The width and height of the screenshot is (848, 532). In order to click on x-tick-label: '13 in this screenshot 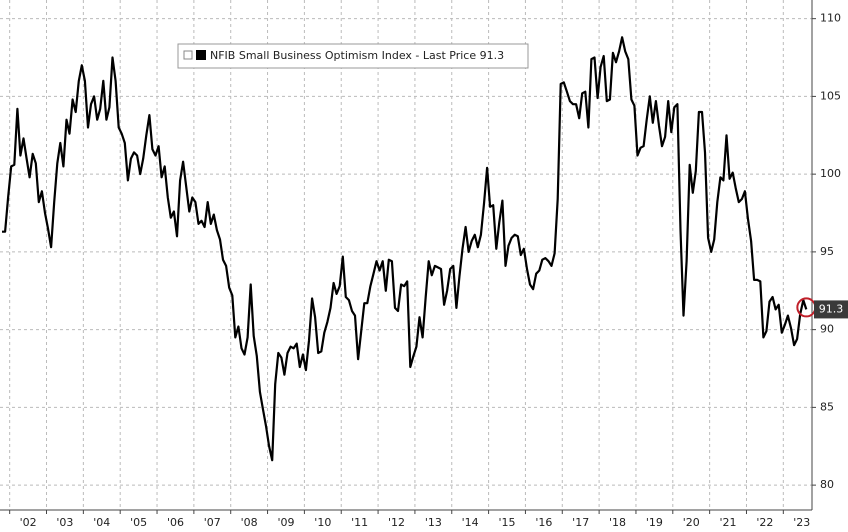, I will do `click(433, 522)`.